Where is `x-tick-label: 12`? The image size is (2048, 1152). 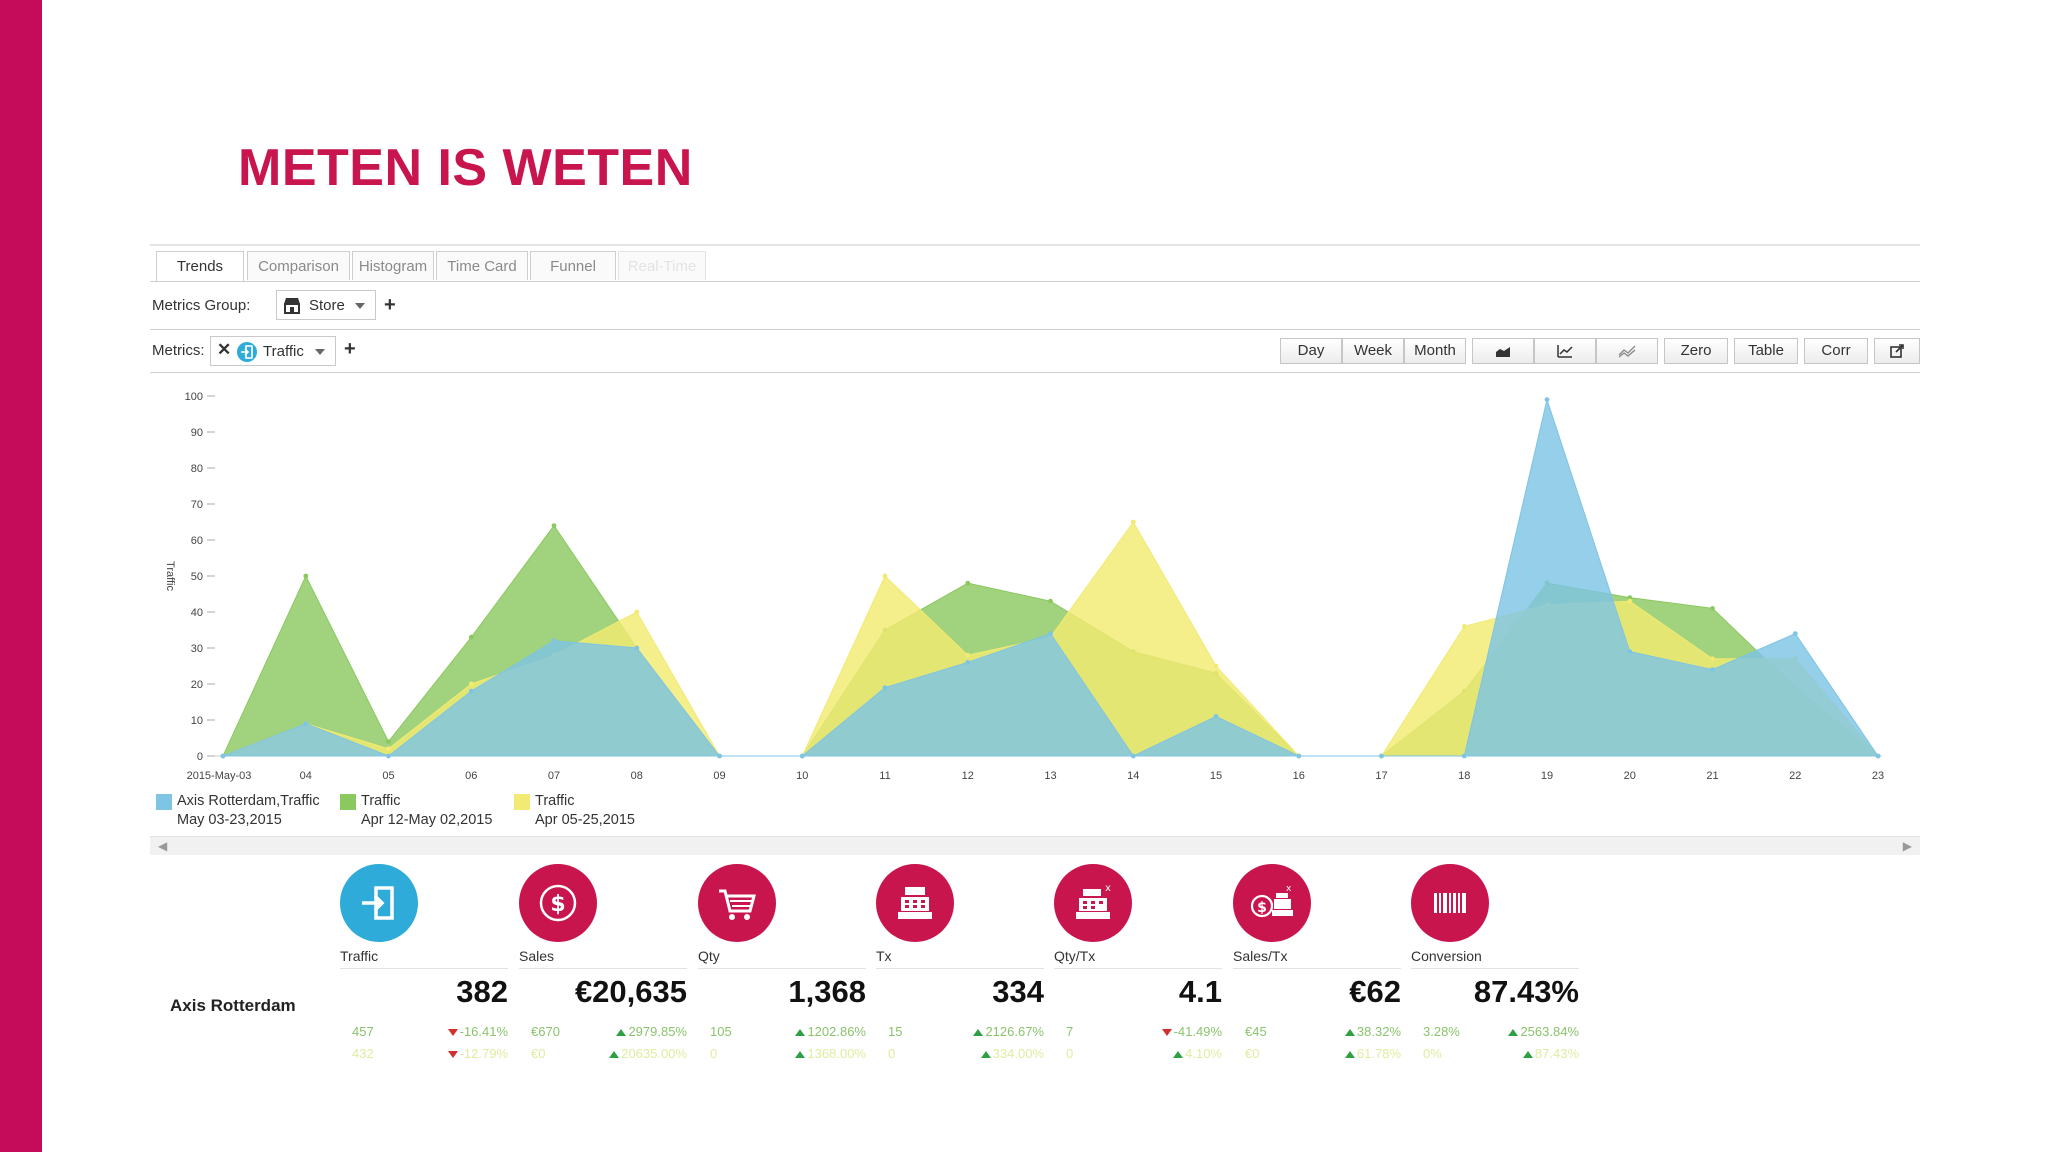
x-tick-label: 12 is located at coordinates (968, 776).